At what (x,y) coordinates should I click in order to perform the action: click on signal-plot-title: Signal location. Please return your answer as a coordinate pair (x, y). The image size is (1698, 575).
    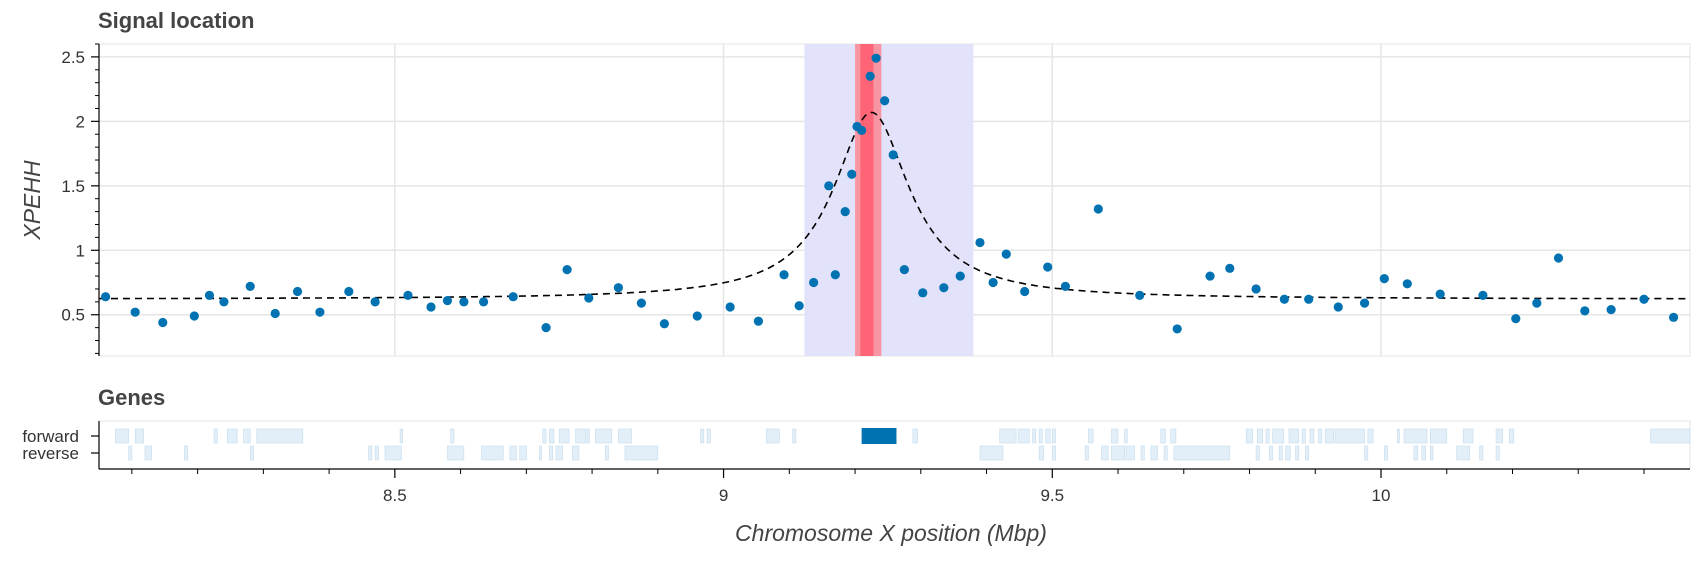
    Looking at the image, I should click on (176, 20).